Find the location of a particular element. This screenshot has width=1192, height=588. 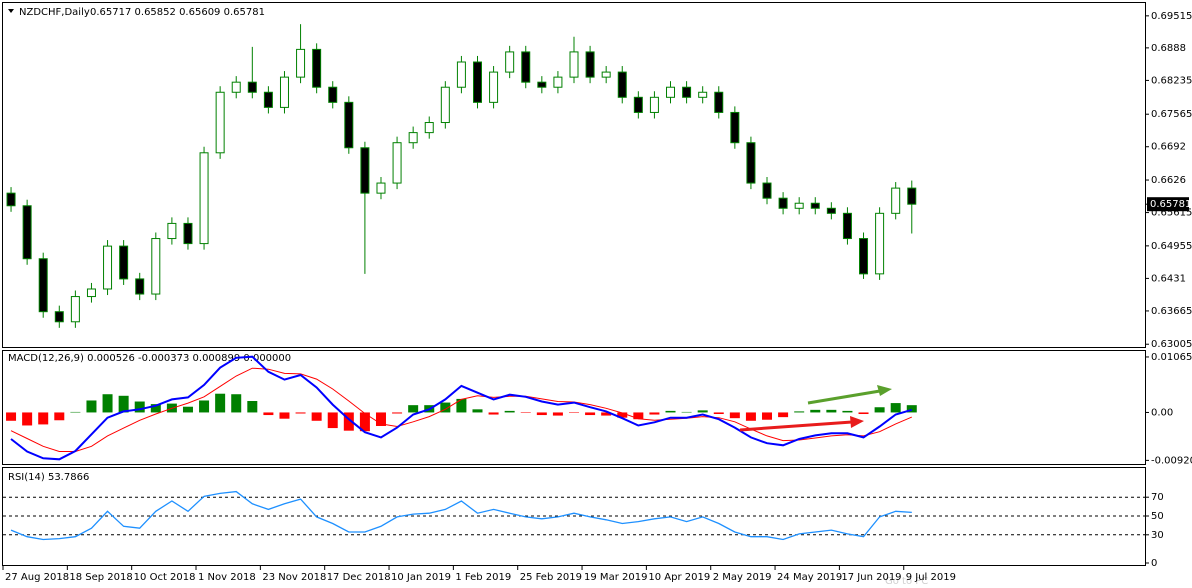

x-tick-label: 17 Dec 2018 is located at coordinates (359, 577).